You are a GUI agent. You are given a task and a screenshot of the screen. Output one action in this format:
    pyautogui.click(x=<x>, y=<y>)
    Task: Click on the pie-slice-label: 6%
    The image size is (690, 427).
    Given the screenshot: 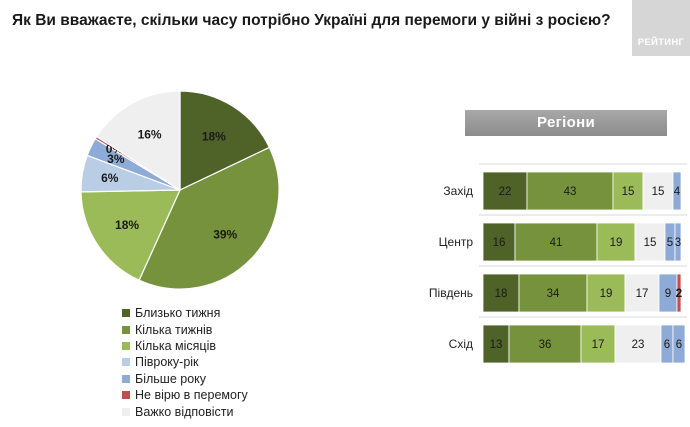 What is the action you would take?
    pyautogui.click(x=110, y=178)
    